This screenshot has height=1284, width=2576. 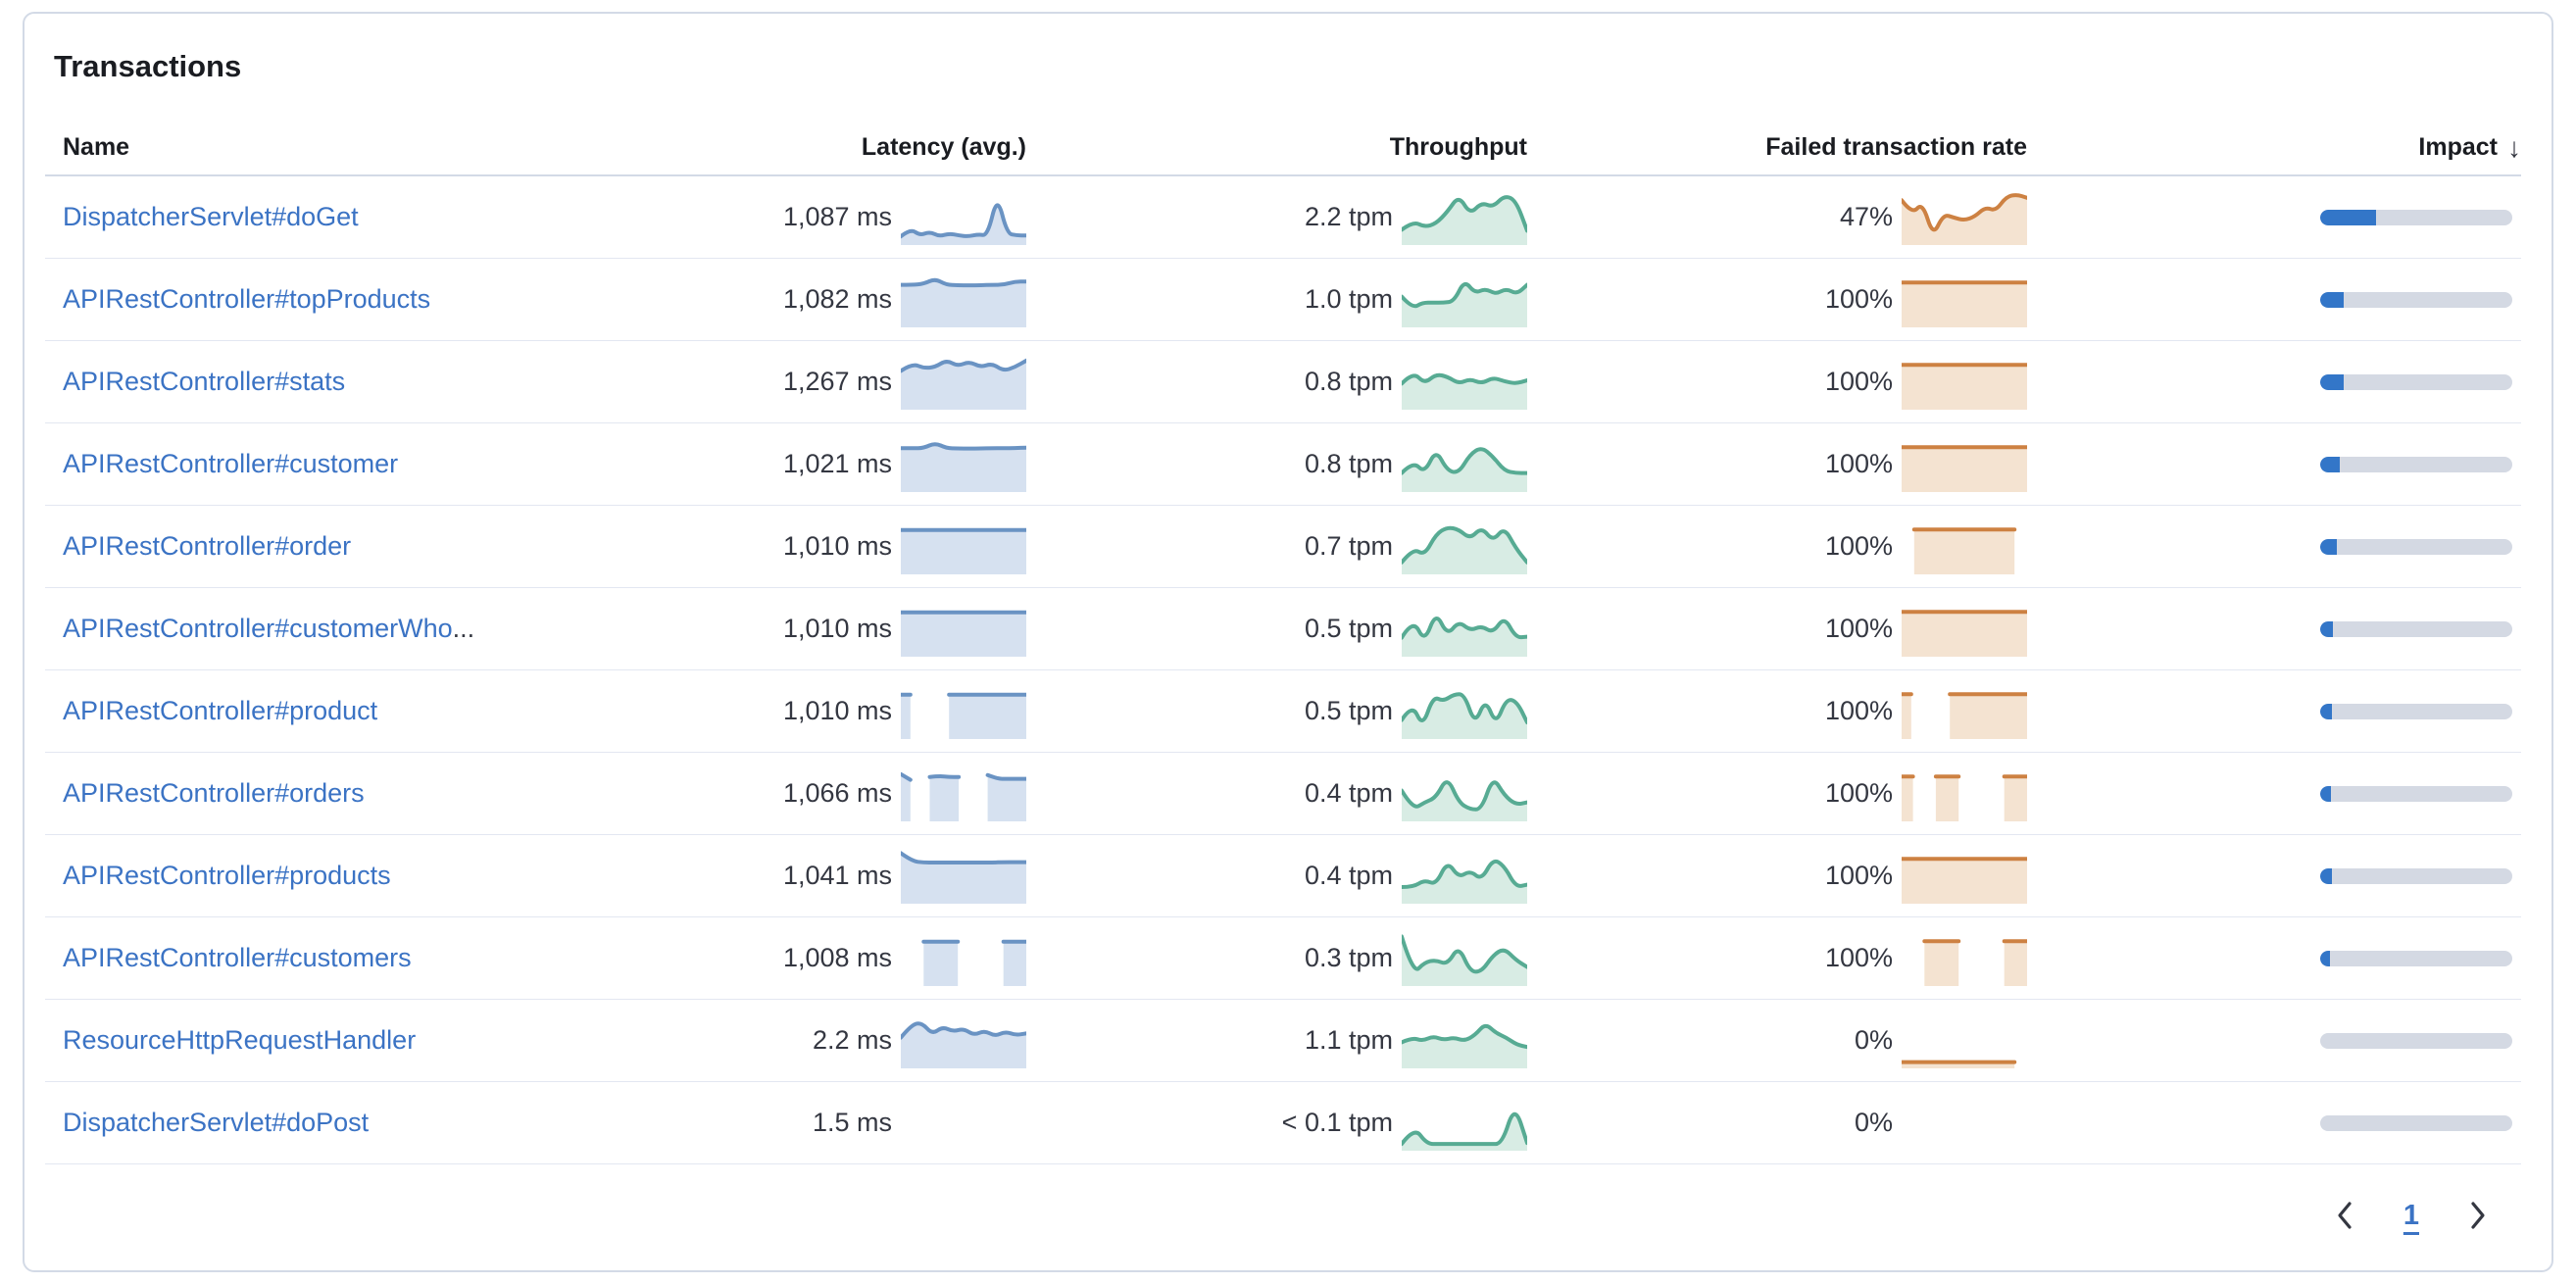 I want to click on throughput-cell: 2.2 tpm, so click(x=1277, y=217).